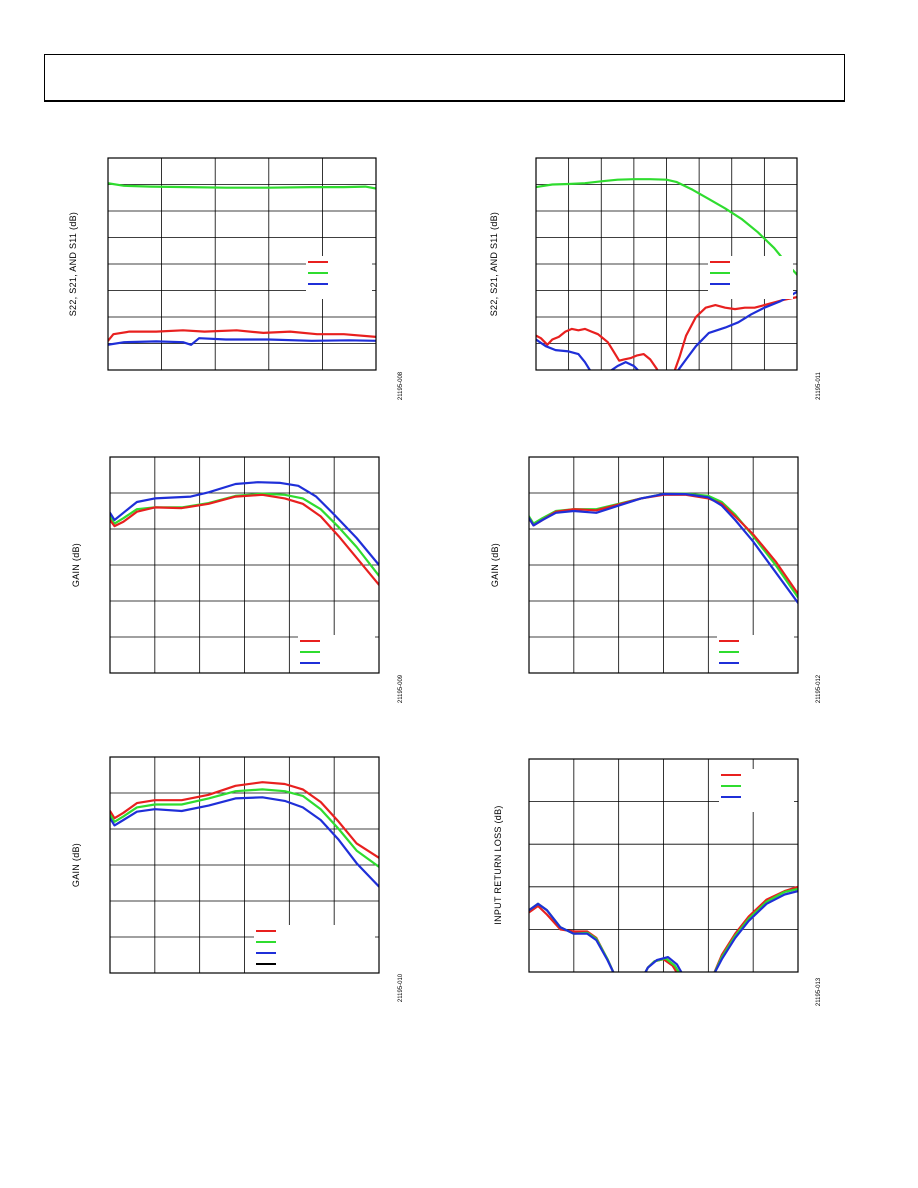 This screenshot has width=918, height=1188. I want to click on ylabel-chart-5: INPUT RETURN LOSS (dB), so click(498, 865).